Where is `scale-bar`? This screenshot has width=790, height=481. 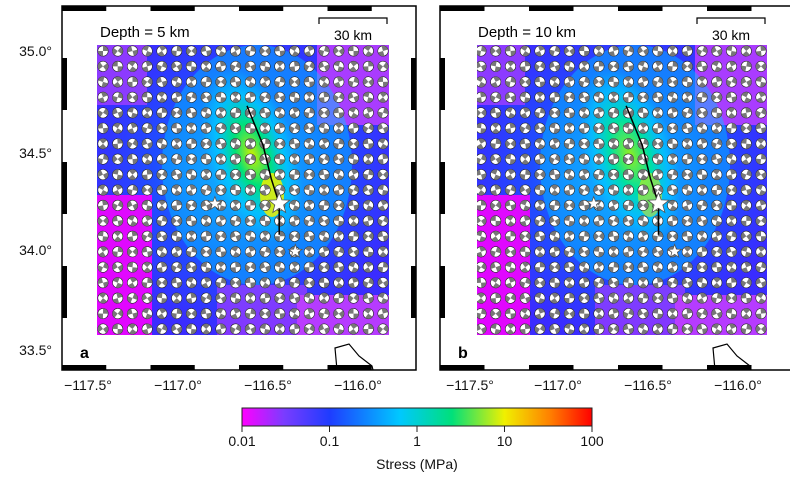
scale-bar is located at coordinates (731, 20).